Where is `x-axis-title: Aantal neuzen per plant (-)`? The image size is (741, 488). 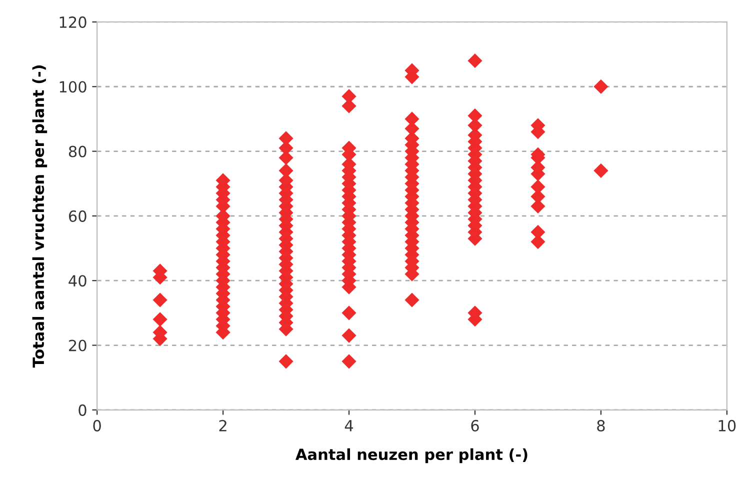 x-axis-title: Aantal neuzen per plant (-) is located at coordinates (411, 456).